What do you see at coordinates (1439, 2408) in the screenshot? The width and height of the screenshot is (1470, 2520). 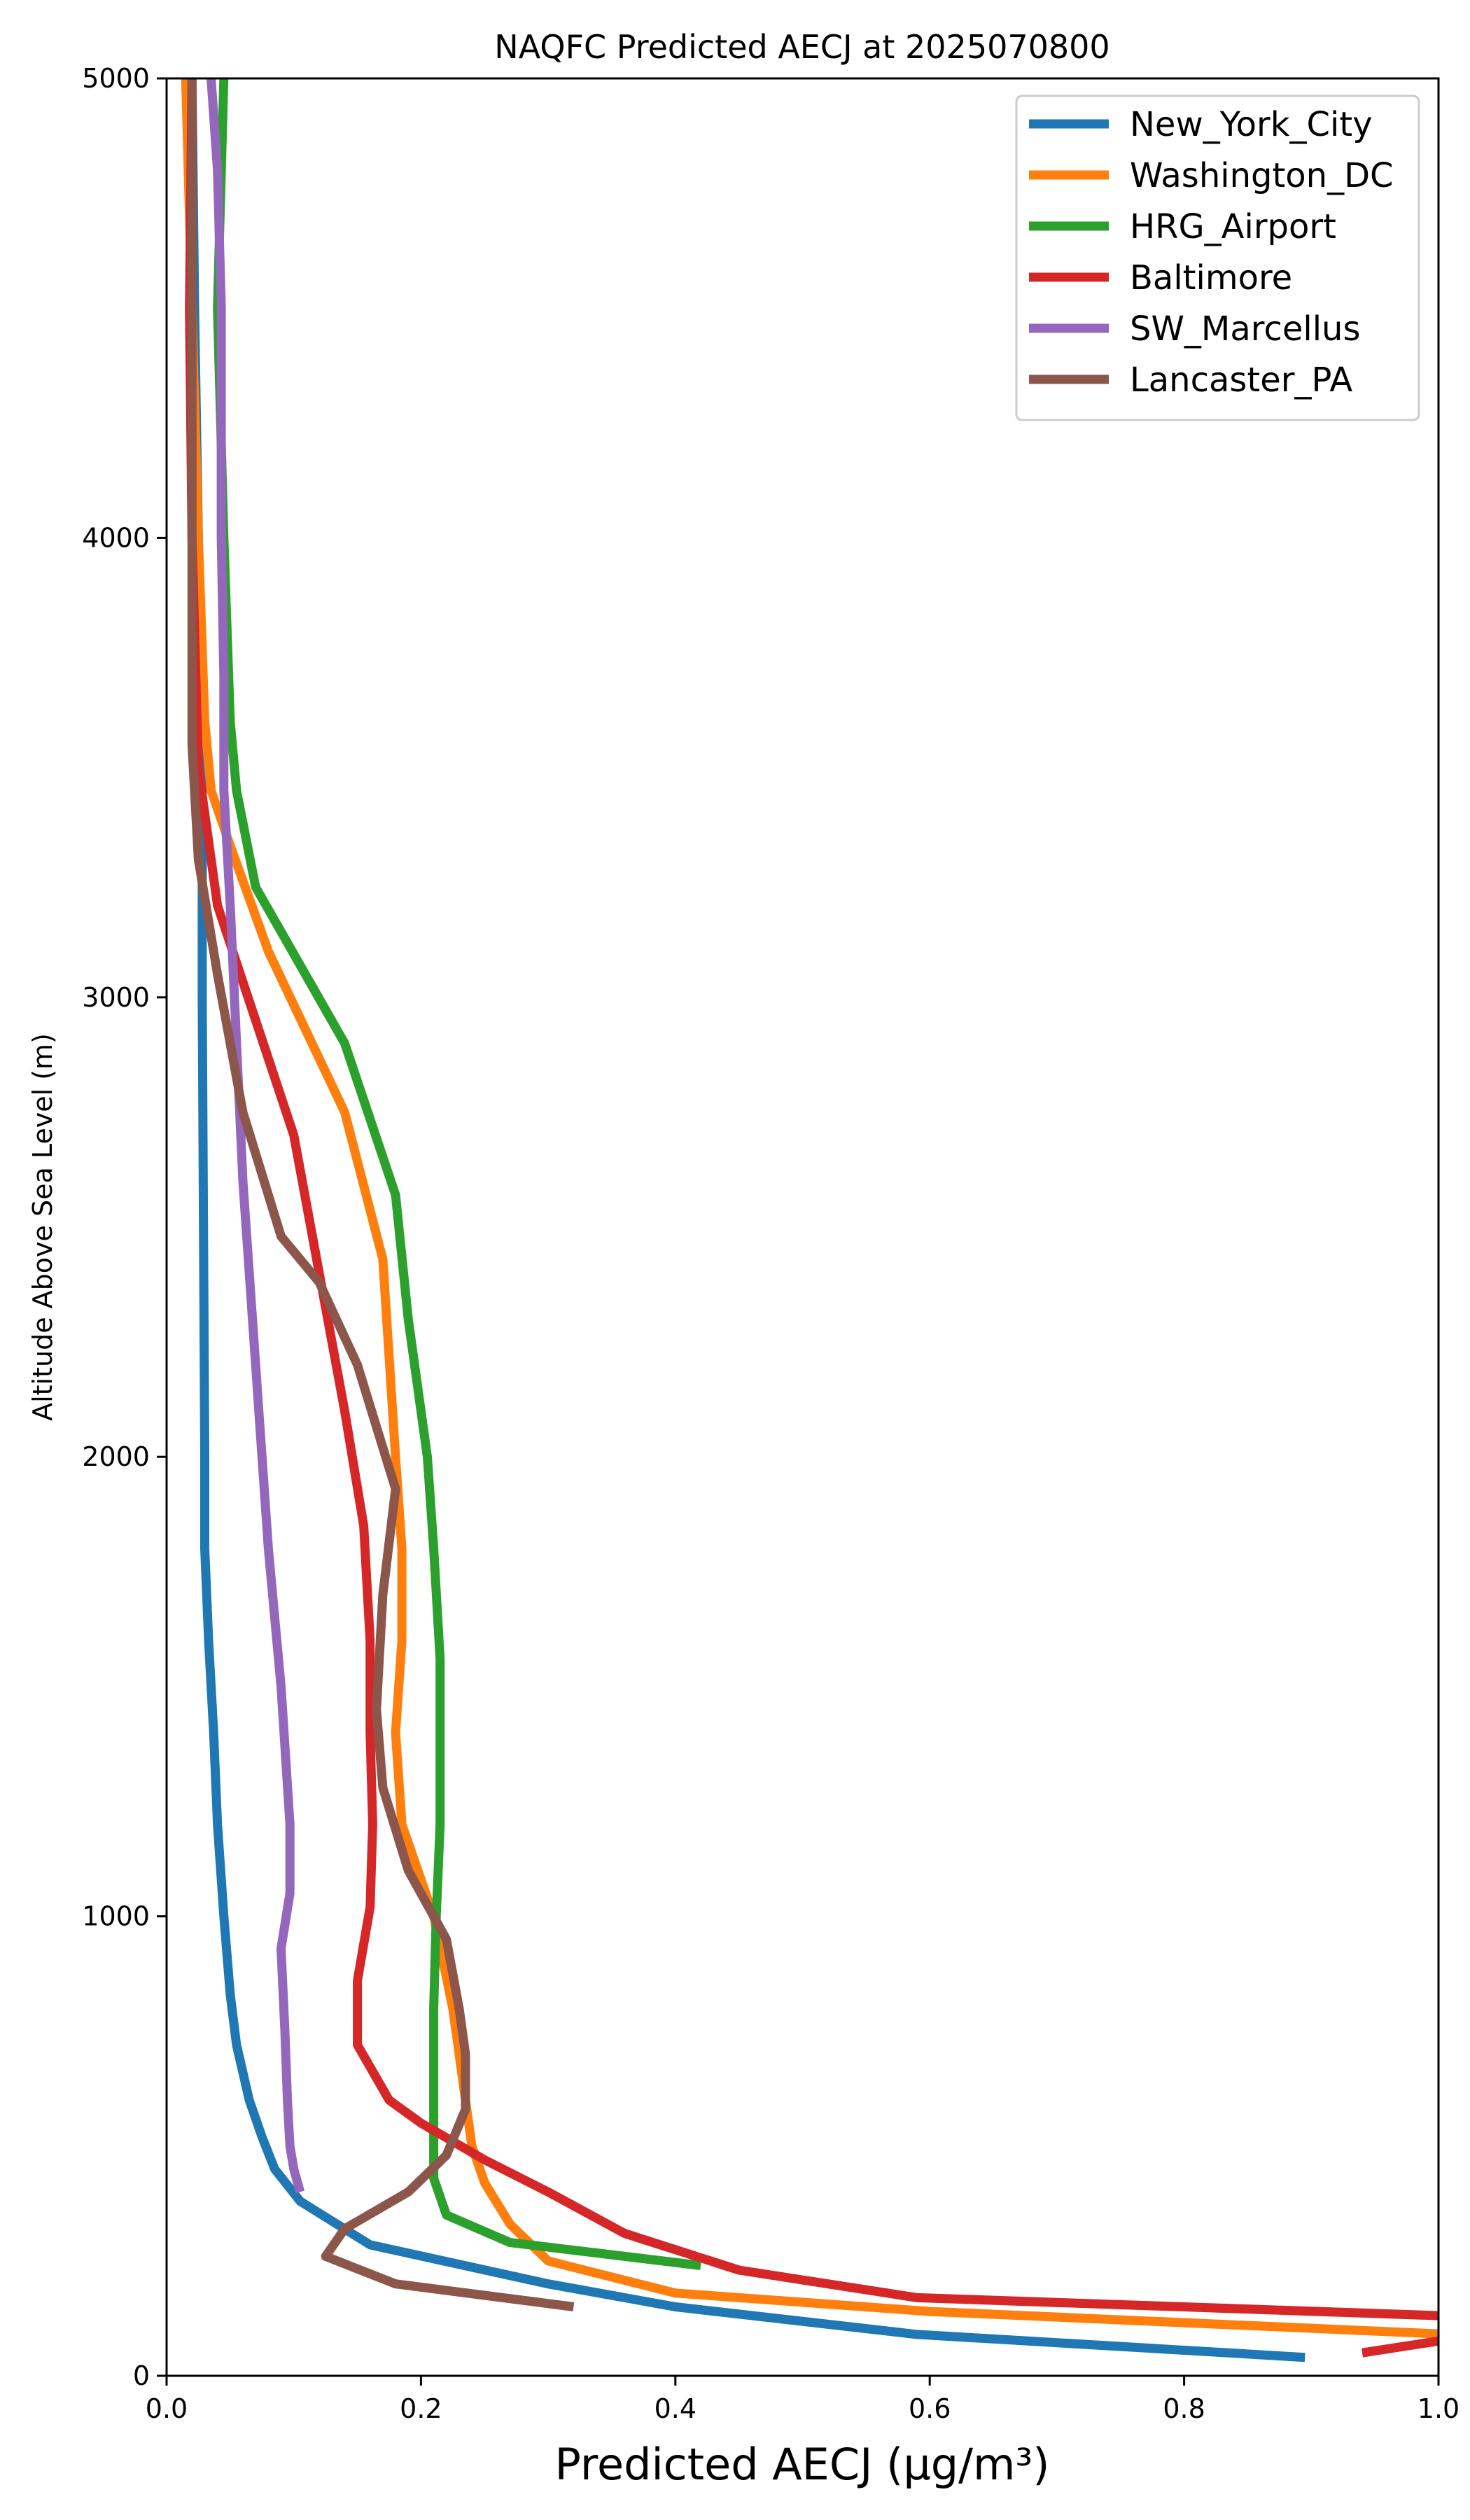 I see `x-tick-label: 1.0` at bounding box center [1439, 2408].